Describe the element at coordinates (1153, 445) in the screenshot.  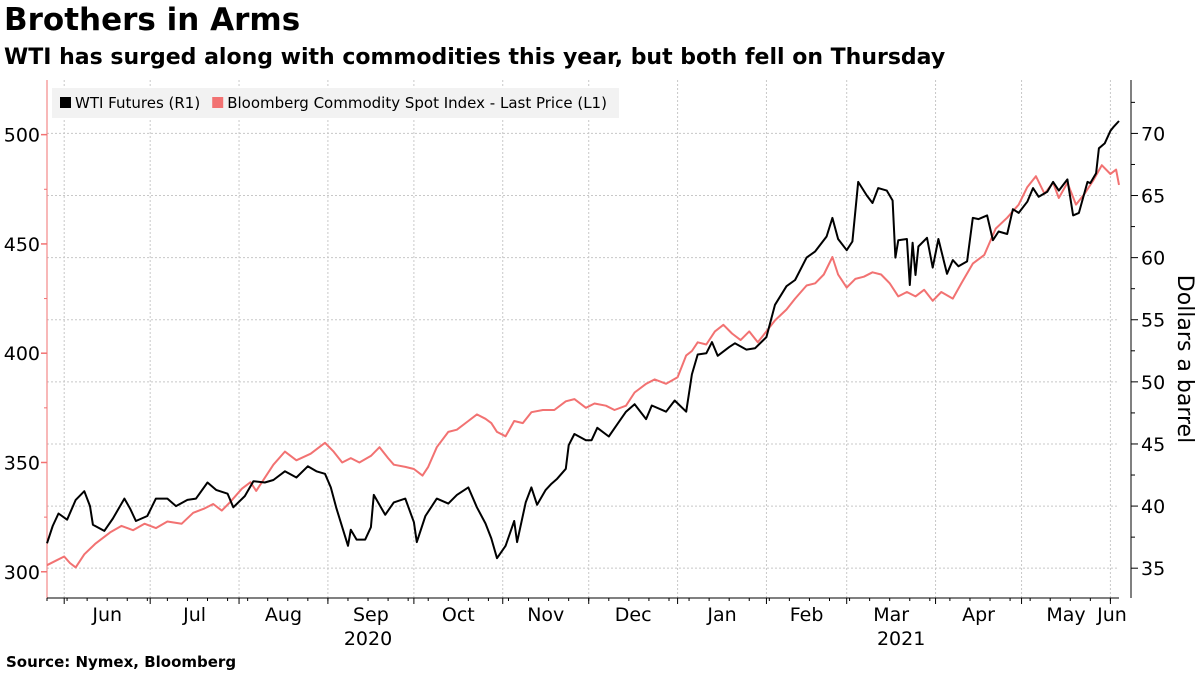
I see `right-tick-label: 45` at that location.